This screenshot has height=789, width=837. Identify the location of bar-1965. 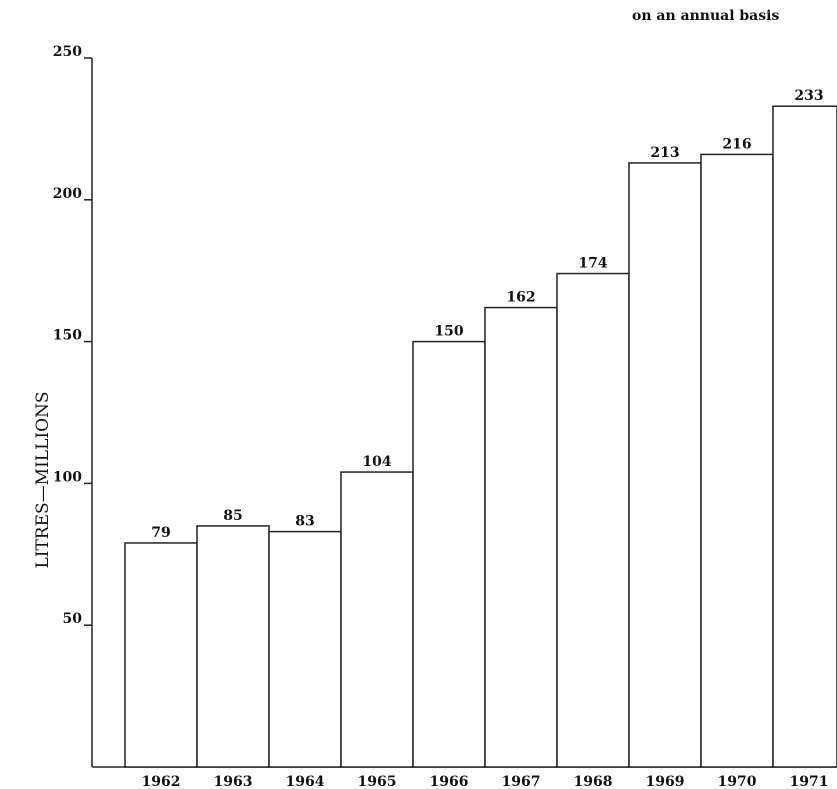
(377, 619).